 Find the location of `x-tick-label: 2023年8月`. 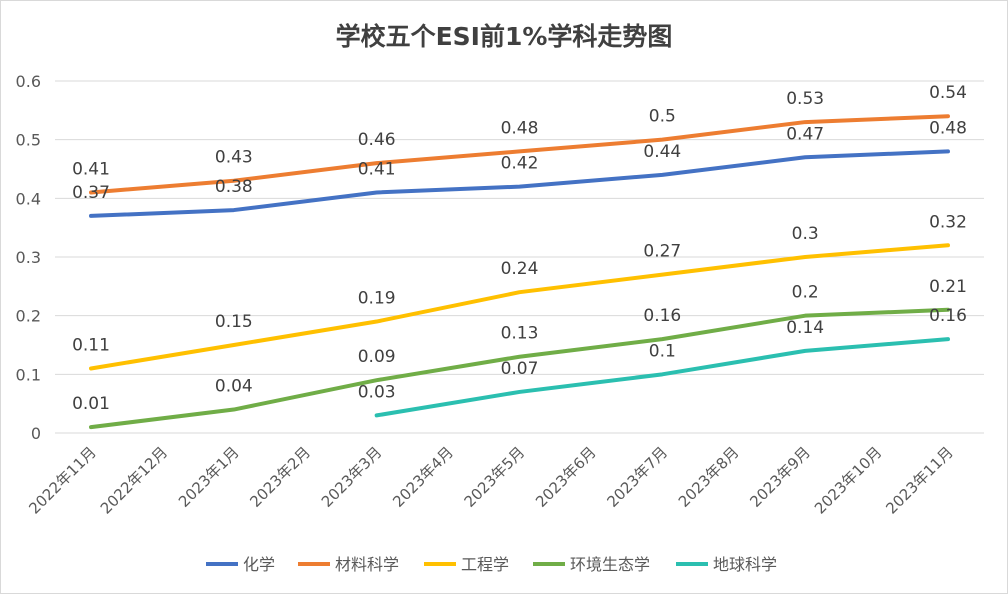

x-tick-label: 2023年8月 is located at coordinates (709, 477).